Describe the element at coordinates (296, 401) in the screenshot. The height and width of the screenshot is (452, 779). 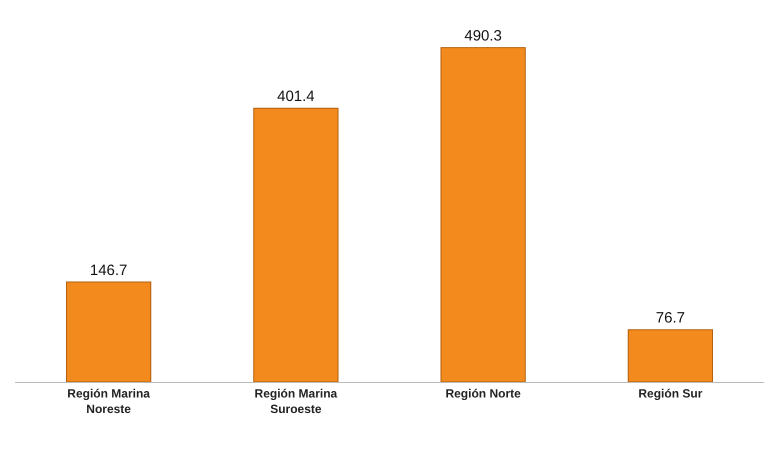
I see `x-tick-label: Región Marina Suroeste` at that location.